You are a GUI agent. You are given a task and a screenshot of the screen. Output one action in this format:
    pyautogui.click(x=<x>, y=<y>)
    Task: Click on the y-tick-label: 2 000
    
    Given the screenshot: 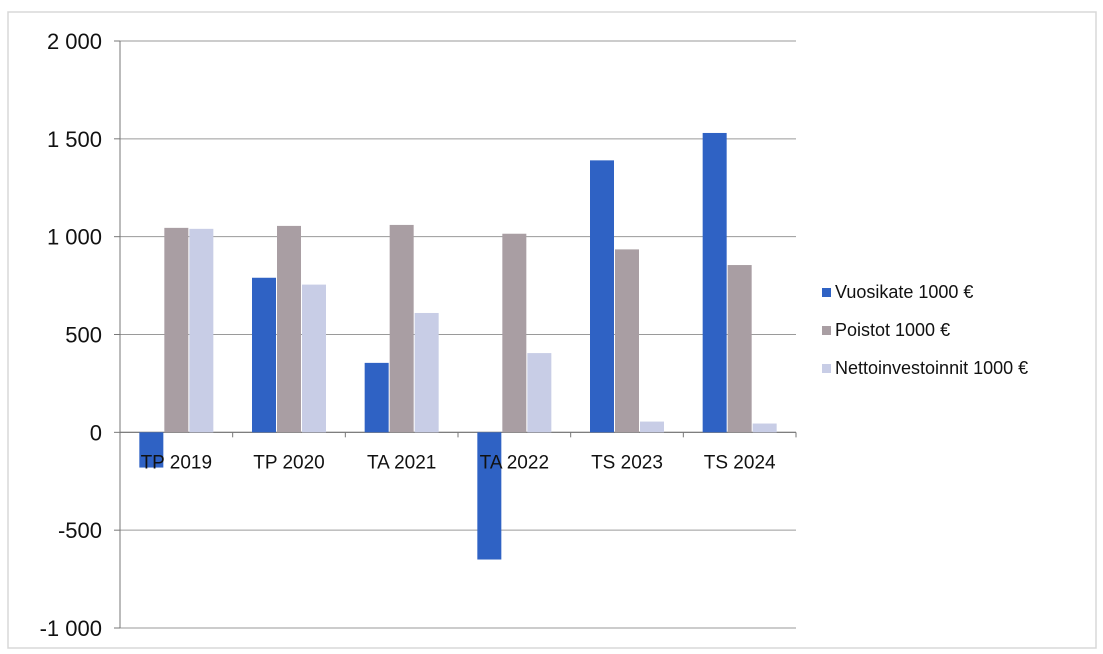 What is the action you would take?
    pyautogui.click(x=74, y=41)
    